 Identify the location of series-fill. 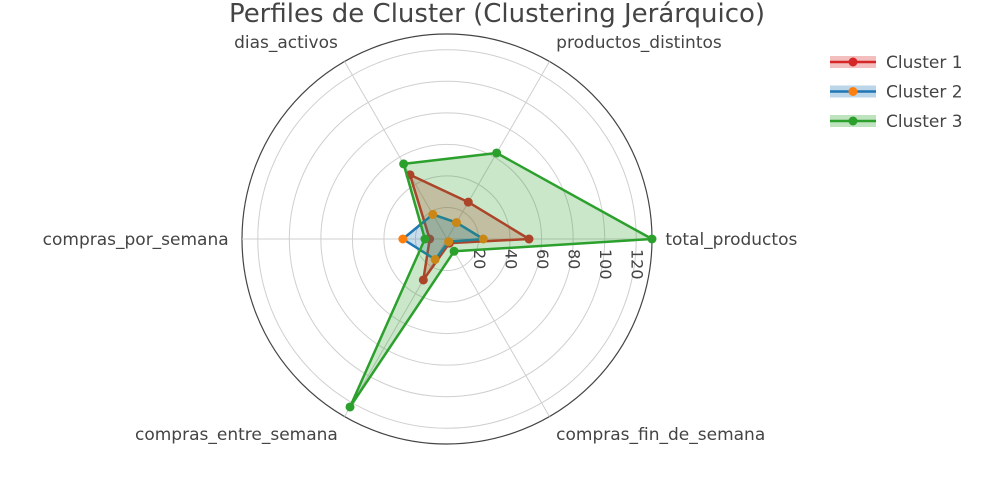
(443, 237).